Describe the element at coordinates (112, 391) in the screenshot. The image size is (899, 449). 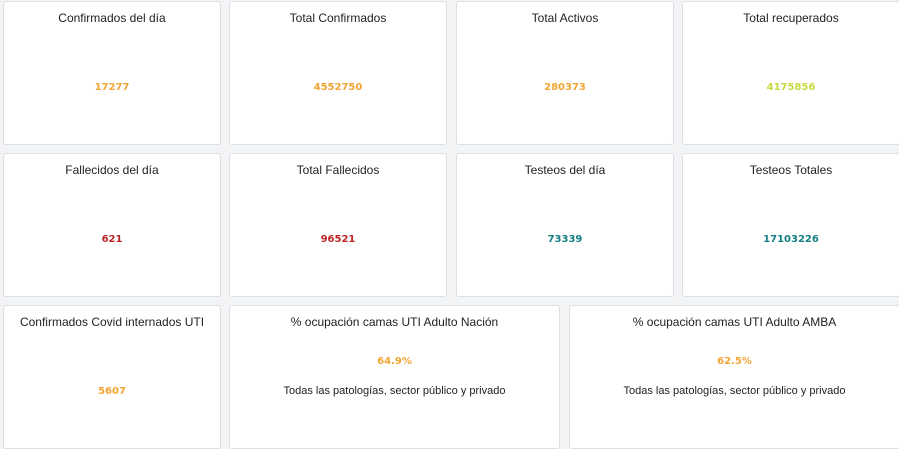
I see `card-value: 5607` at that location.